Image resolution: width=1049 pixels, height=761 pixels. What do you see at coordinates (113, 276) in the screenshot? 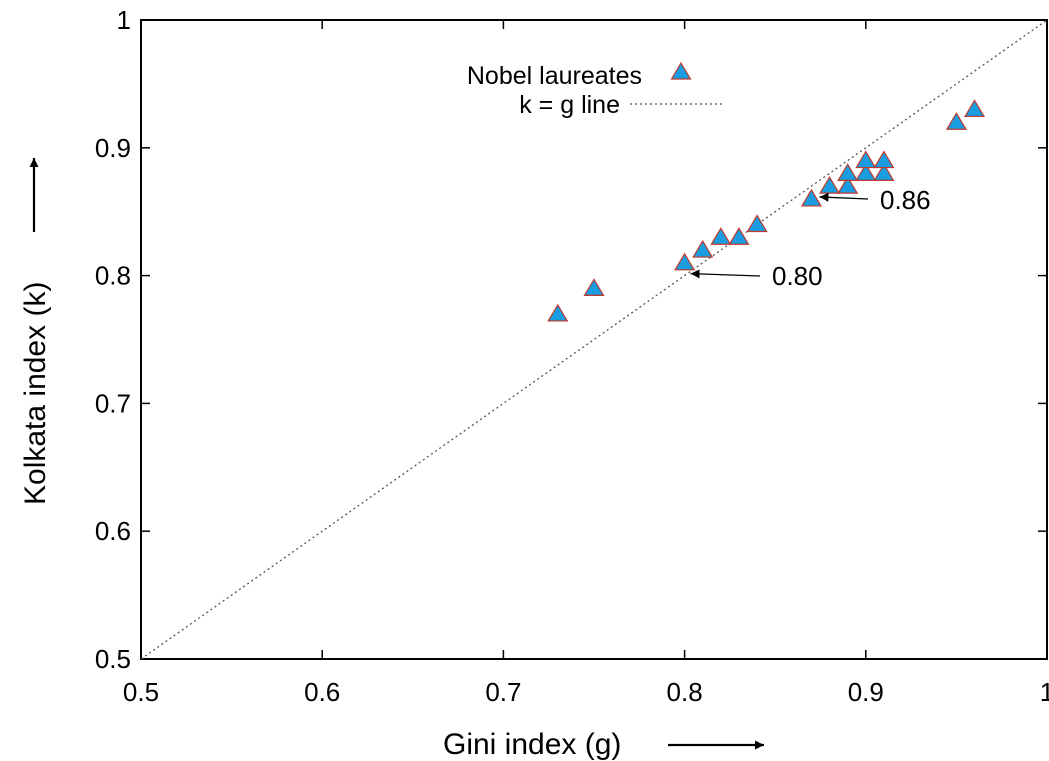
I see `y-tick-label: 0.8` at bounding box center [113, 276].